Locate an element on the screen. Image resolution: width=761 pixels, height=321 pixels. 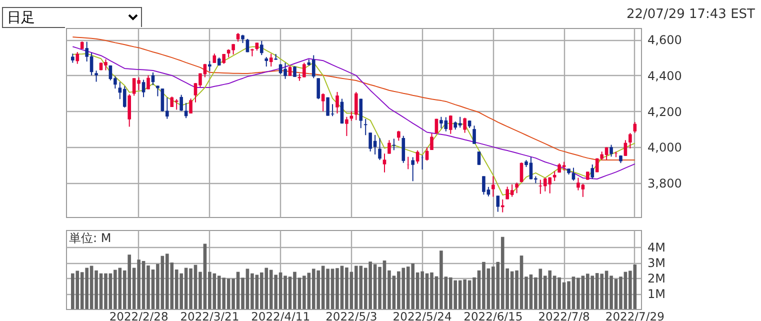
y-tick-label: 1M is located at coordinates (657, 294).